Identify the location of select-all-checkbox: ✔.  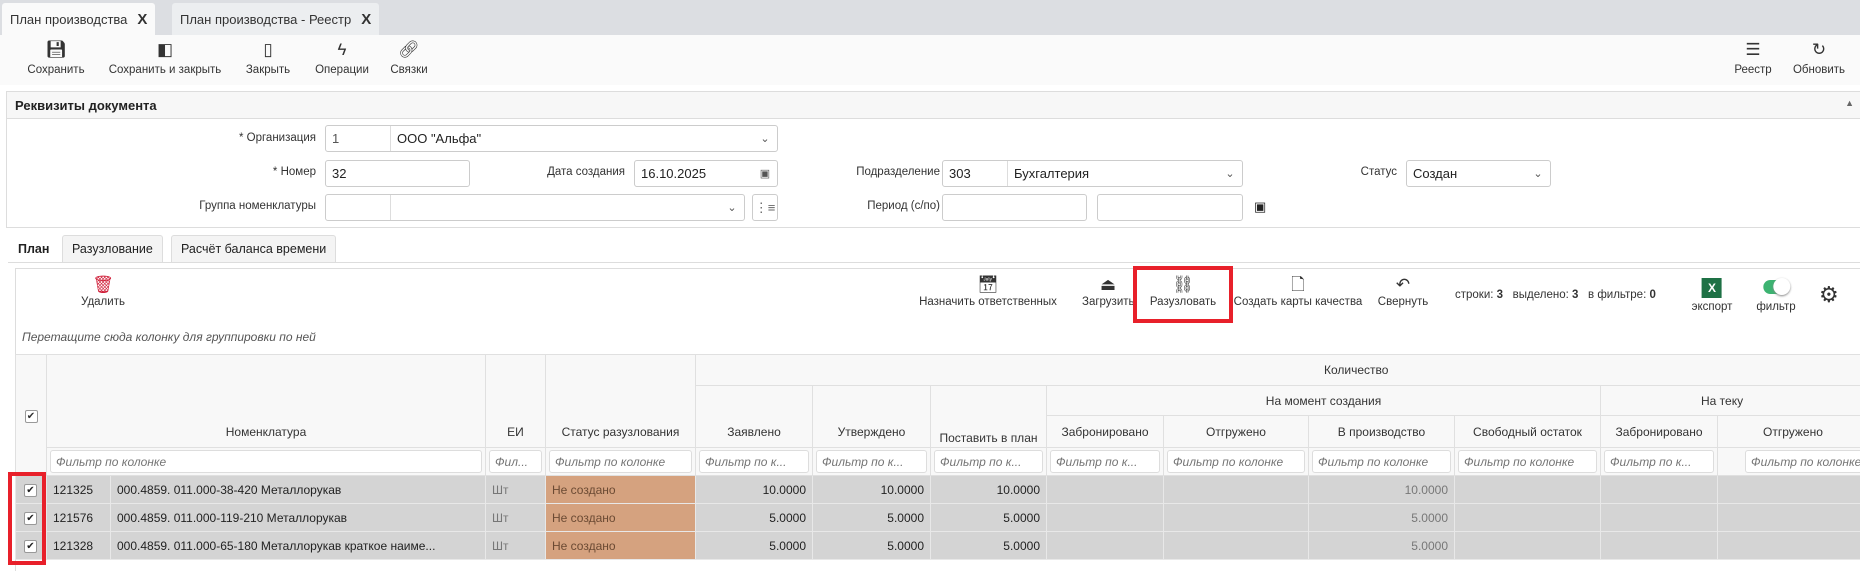
(31, 416).